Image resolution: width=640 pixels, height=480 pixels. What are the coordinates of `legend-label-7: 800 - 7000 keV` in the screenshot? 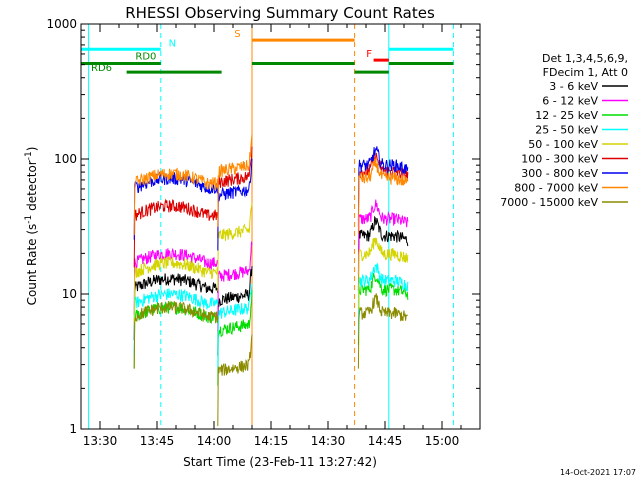 It's located at (556, 188).